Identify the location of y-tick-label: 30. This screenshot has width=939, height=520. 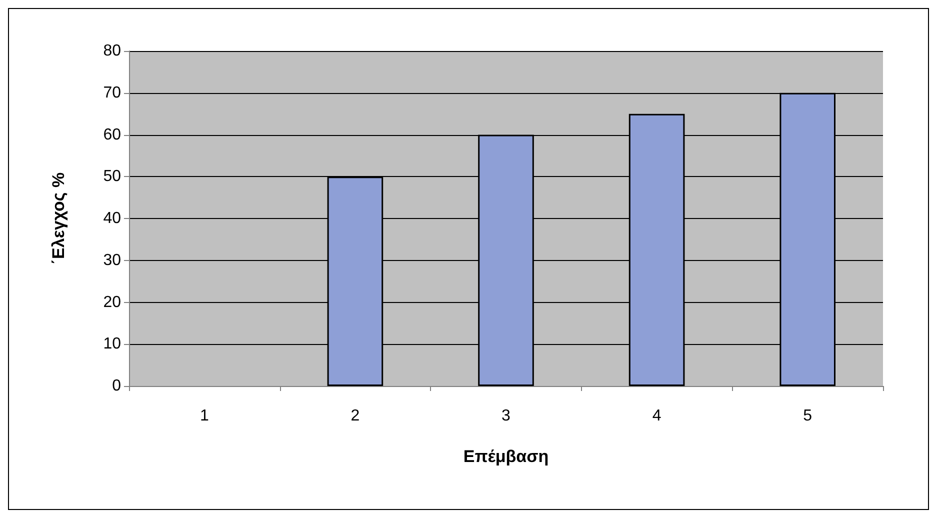
(112, 260).